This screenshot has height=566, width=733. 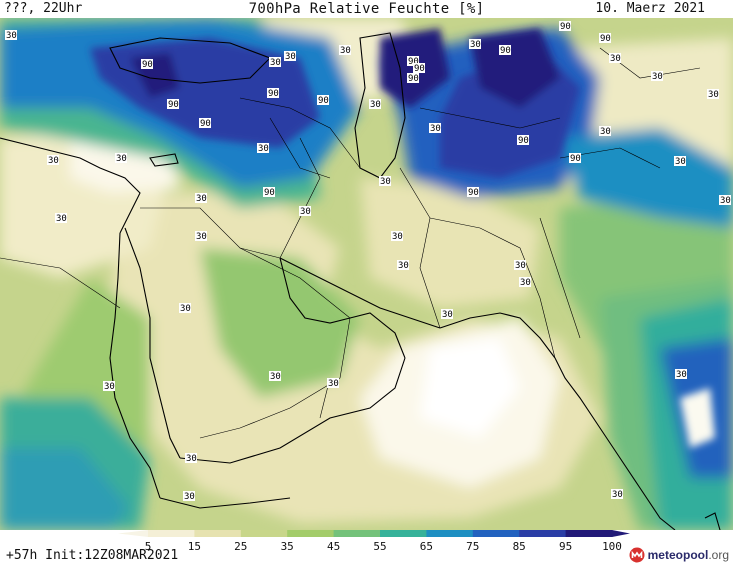 What do you see at coordinates (70, 185) in the screenshot?
I see `coastline-levant` at bounding box center [70, 185].